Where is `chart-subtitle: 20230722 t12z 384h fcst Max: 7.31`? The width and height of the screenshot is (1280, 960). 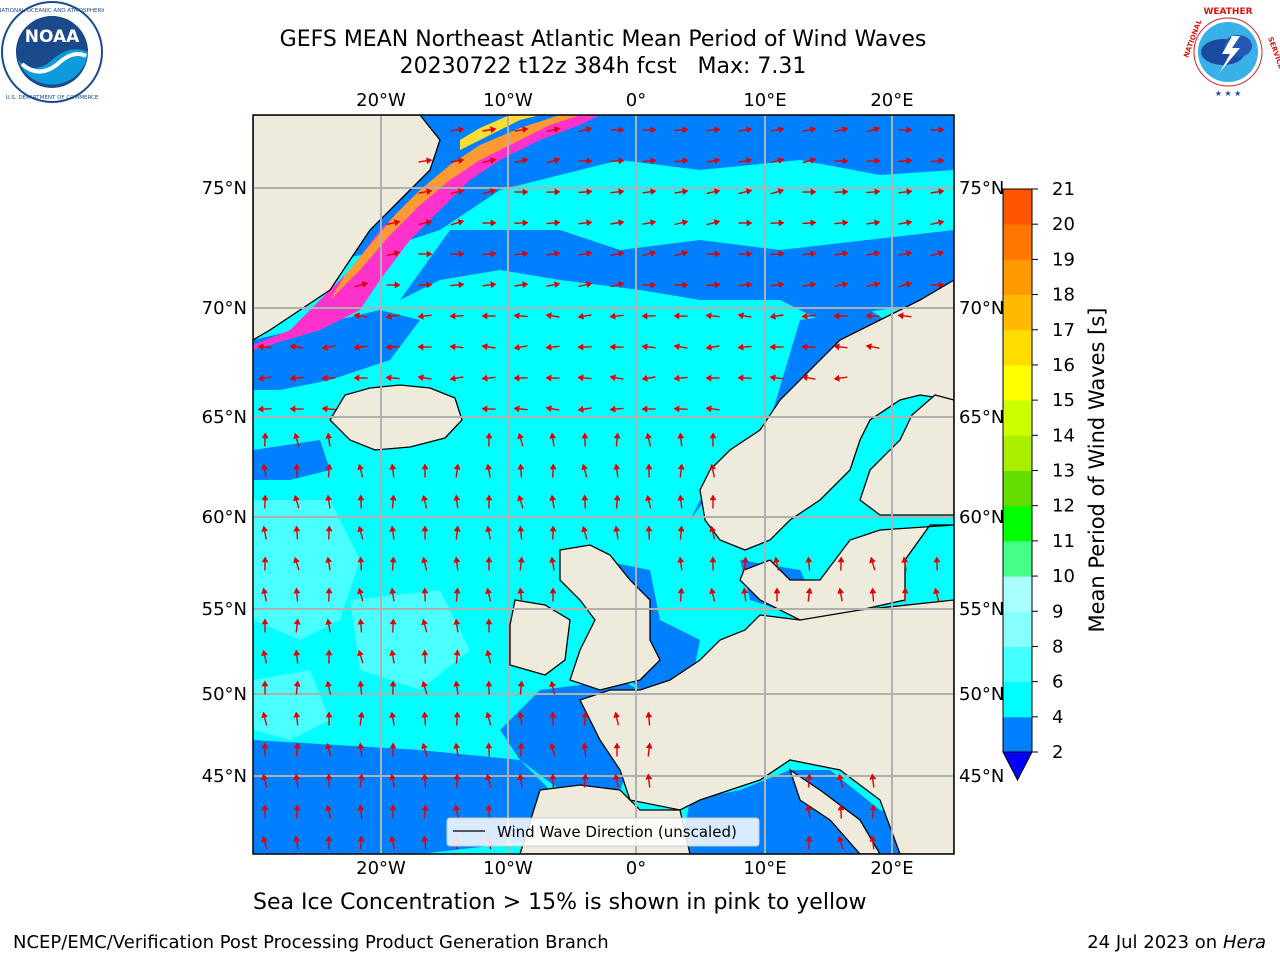
chart-subtitle: 20230722 t12z 384h fcst Max: 7.31 is located at coordinates (603, 66).